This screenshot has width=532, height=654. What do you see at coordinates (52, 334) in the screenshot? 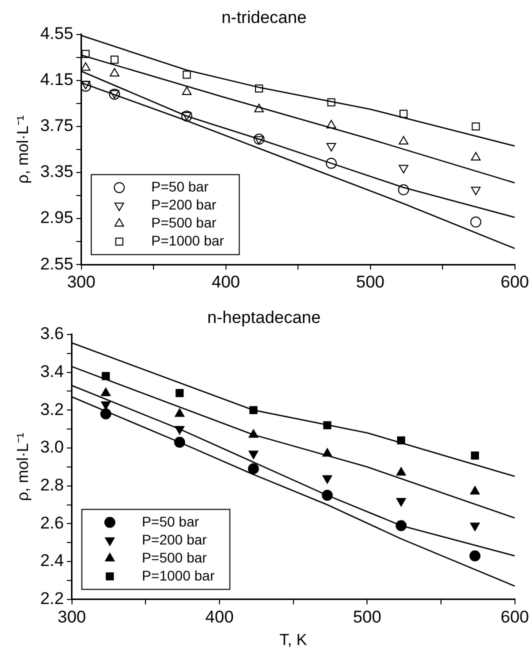
I see `y-tick-label: 3.6` at bounding box center [52, 334].